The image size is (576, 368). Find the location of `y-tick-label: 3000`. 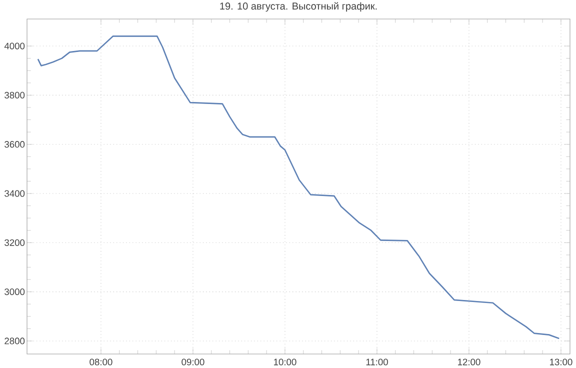

y-tick-label: 3000 is located at coordinates (14, 292).